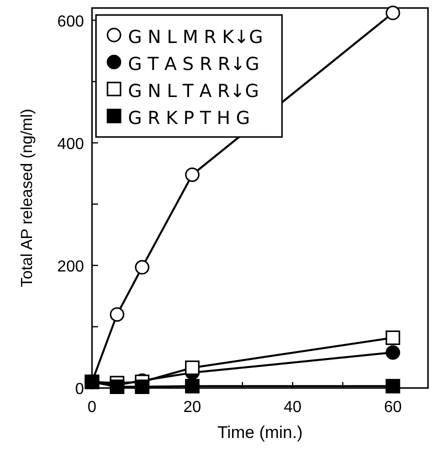 This screenshot has width=432, height=452. What do you see at coordinates (192, 407) in the screenshot?
I see `x-tick-label: 20` at bounding box center [192, 407].